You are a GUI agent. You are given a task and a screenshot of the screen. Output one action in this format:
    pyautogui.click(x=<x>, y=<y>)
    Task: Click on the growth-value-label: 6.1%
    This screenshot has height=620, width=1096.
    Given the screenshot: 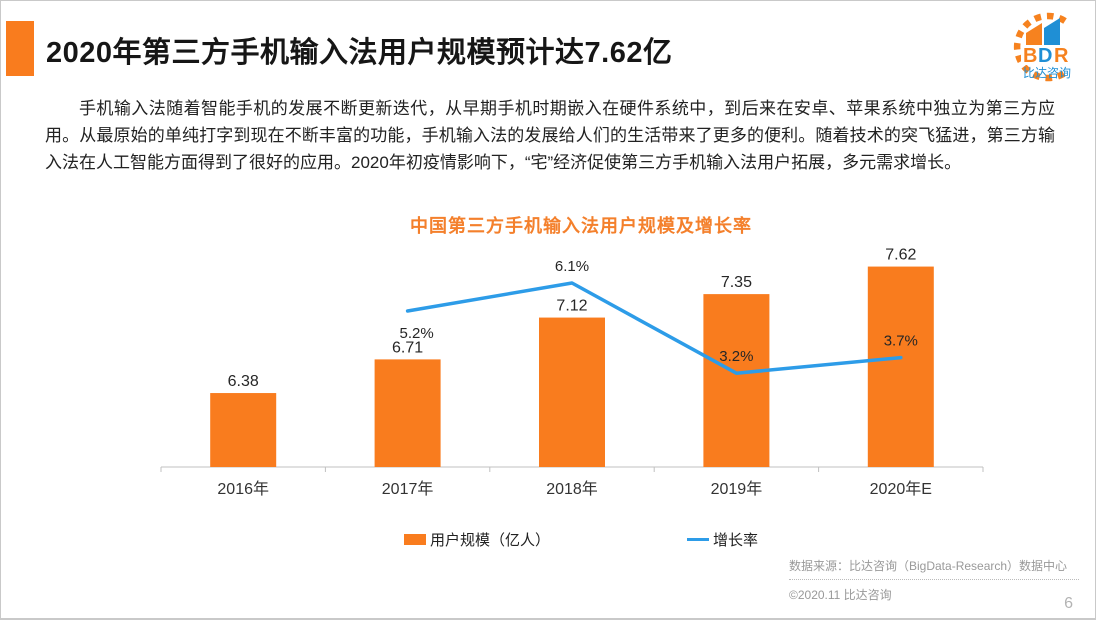 What is the action you would take?
    pyautogui.click(x=572, y=266)
    